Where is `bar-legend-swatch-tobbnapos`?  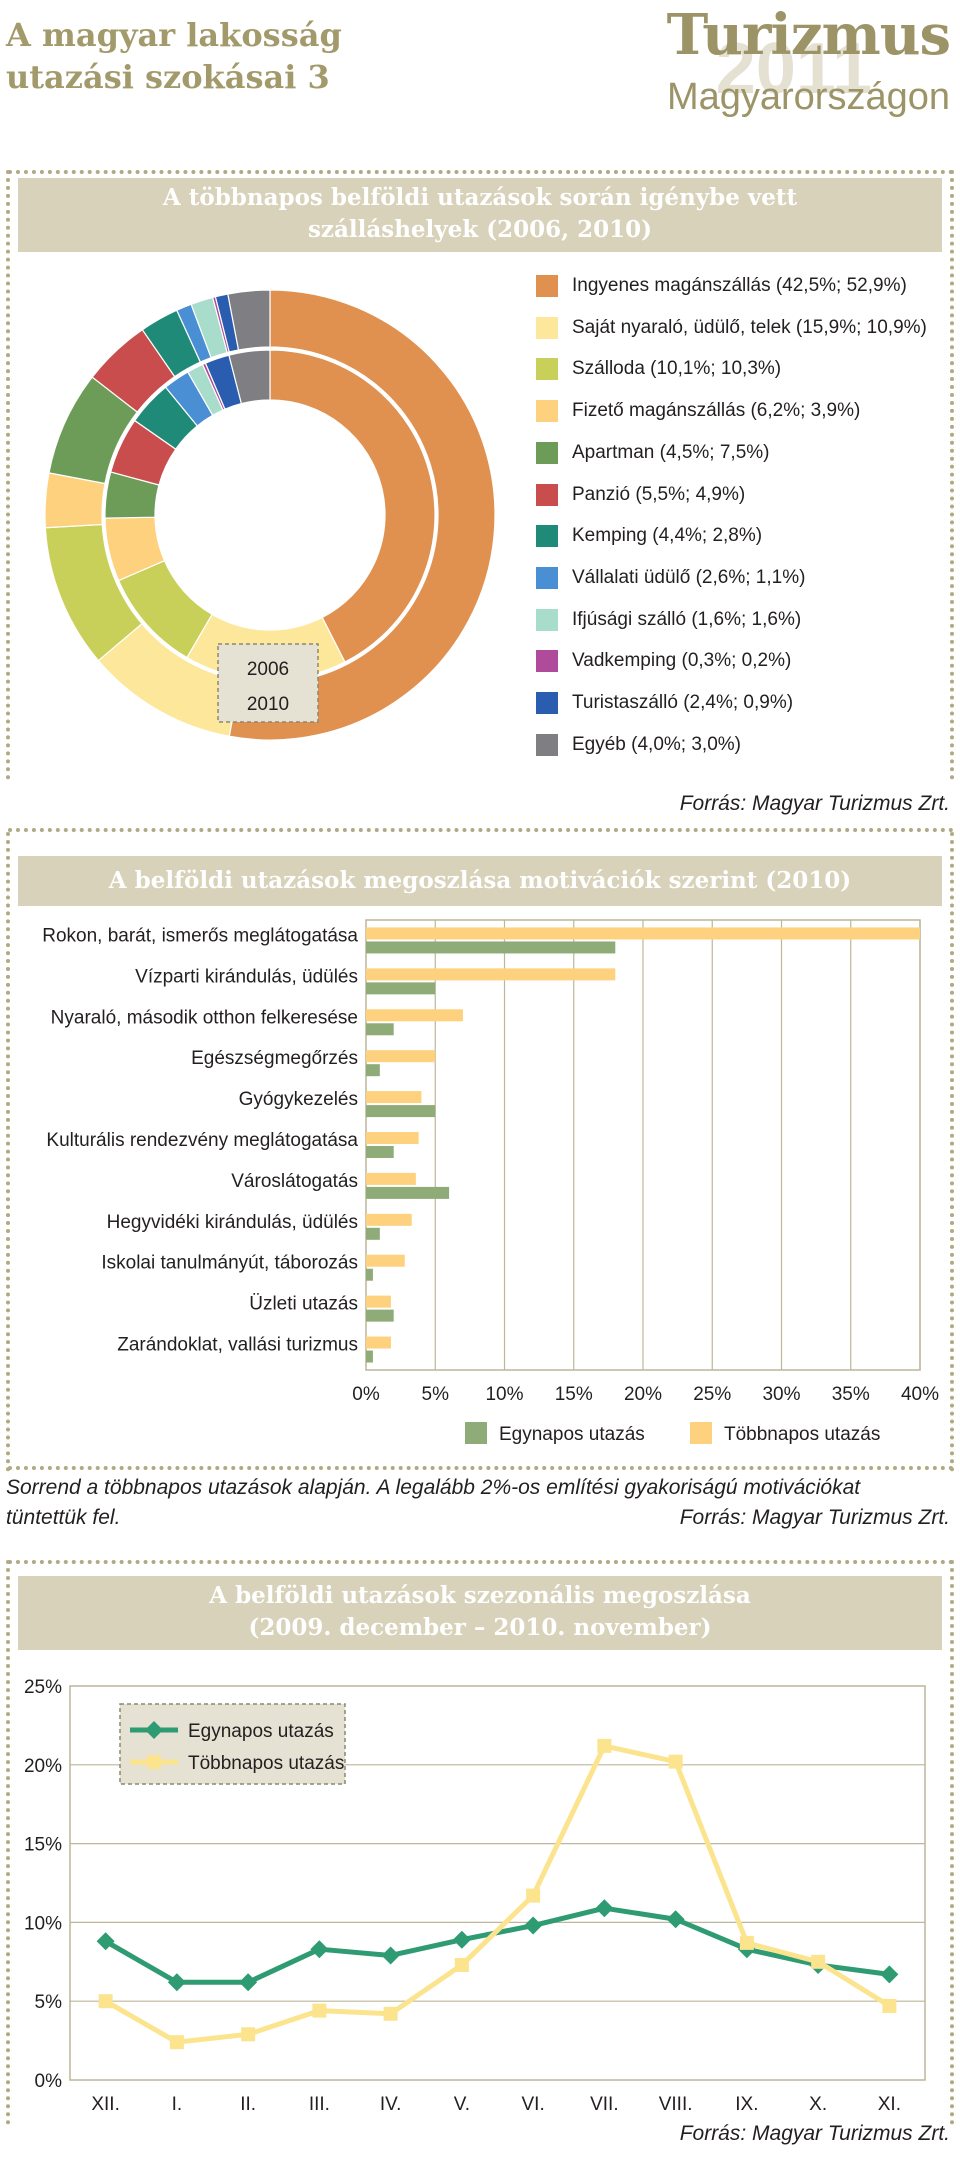 bar-legend-swatch-tobbnapos is located at coordinates (701, 1433).